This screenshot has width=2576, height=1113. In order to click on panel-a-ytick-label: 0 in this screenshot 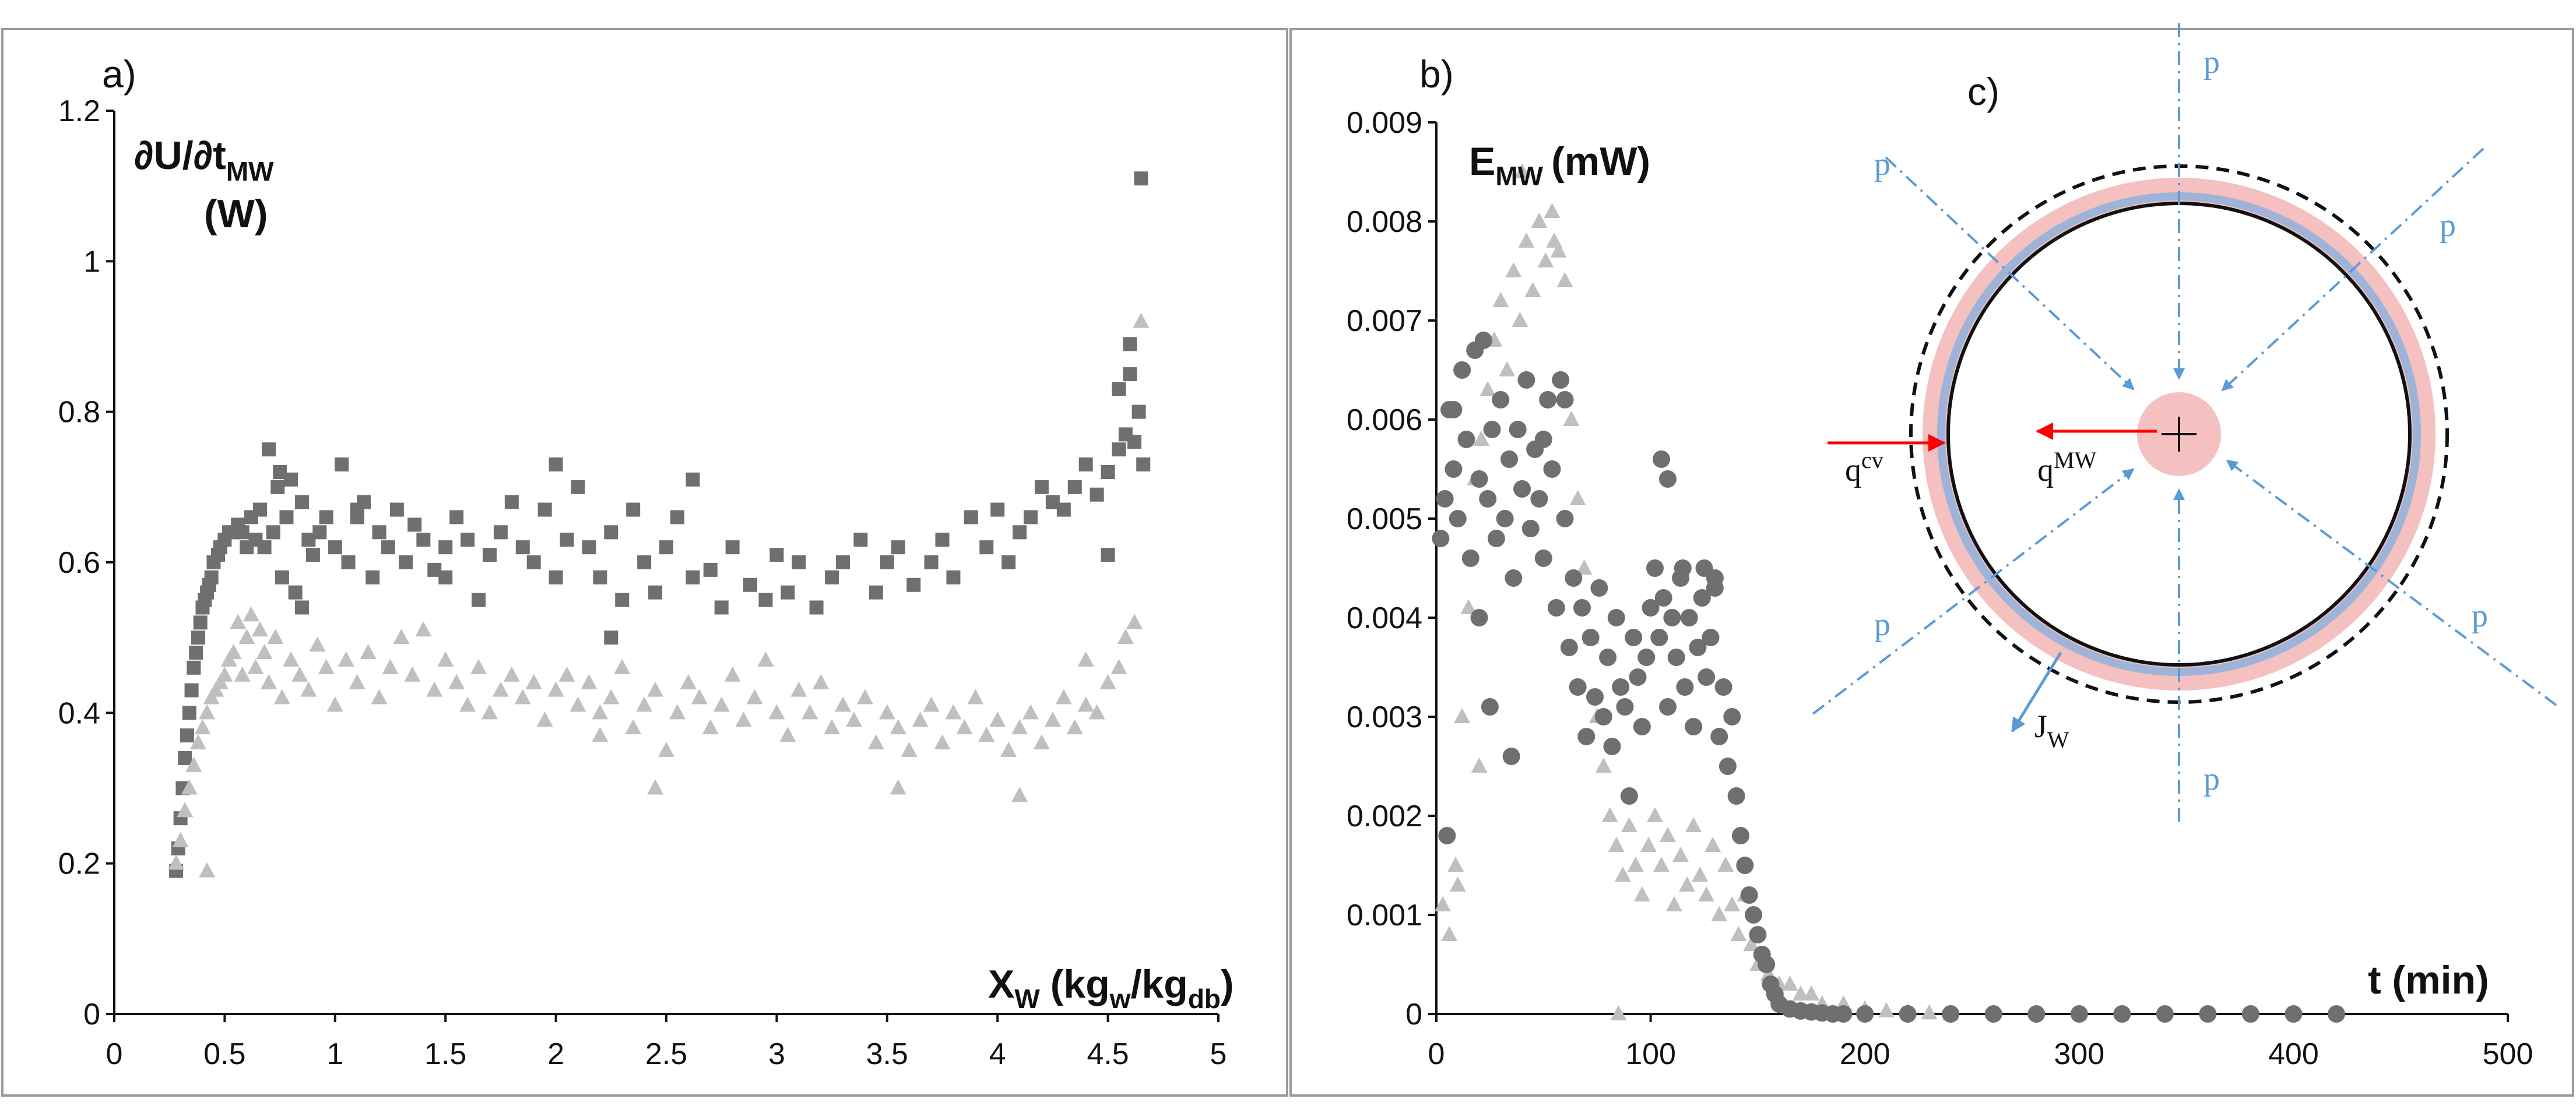, I will do `click(91, 1014)`.